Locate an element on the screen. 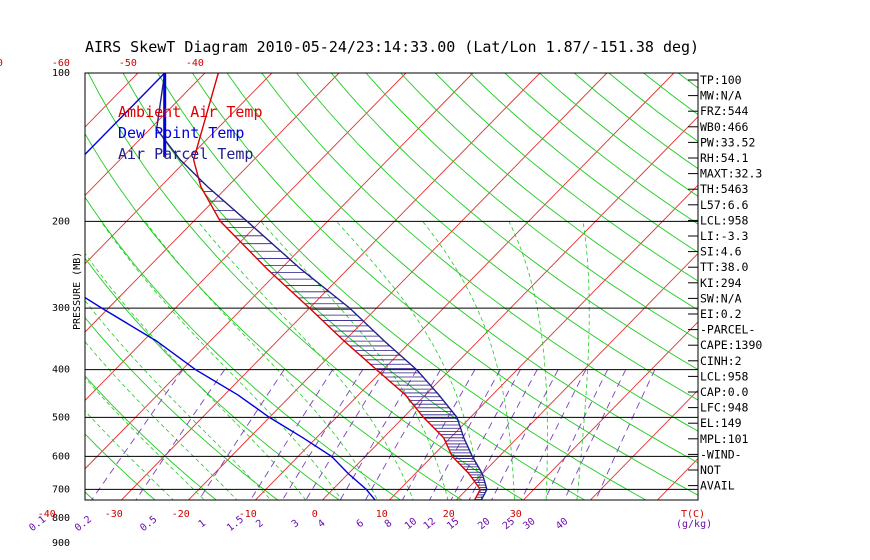  legend-ambient-air-temp: Ambient Air Temp is located at coordinates (190, 112).